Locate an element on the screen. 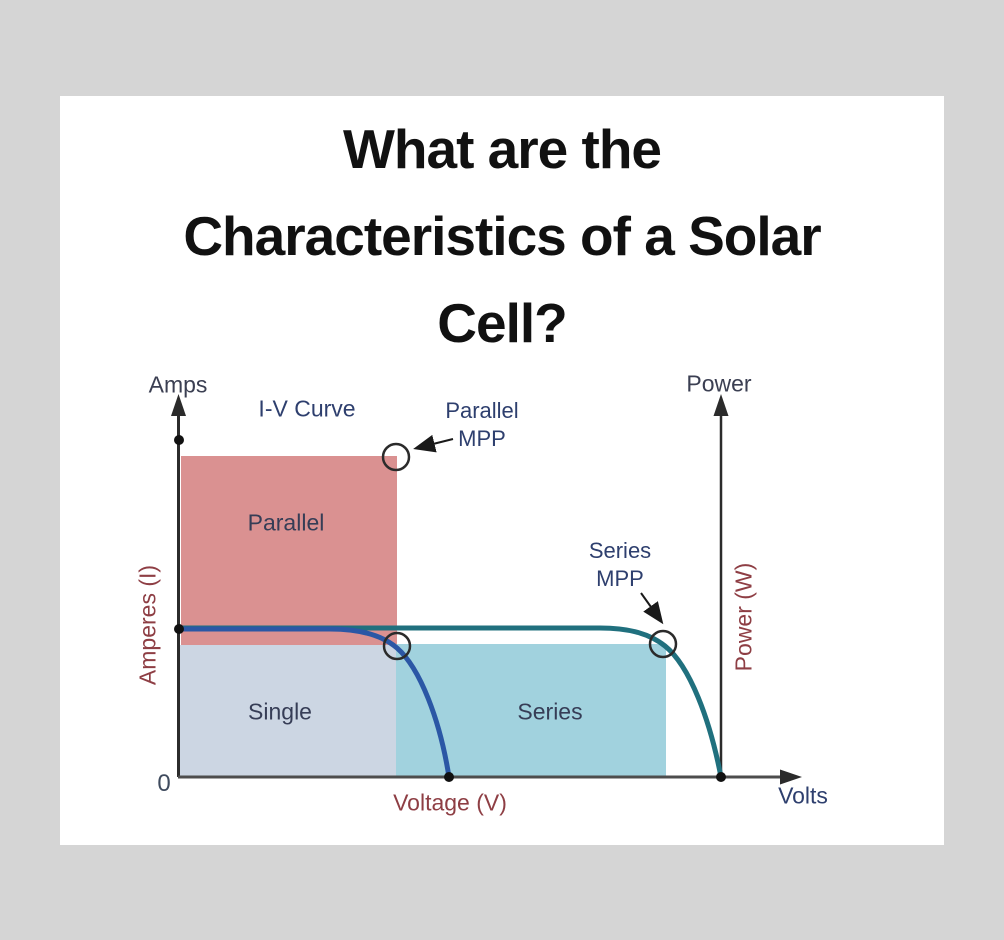  current-axis-arrow-icon is located at coordinates (178, 405).